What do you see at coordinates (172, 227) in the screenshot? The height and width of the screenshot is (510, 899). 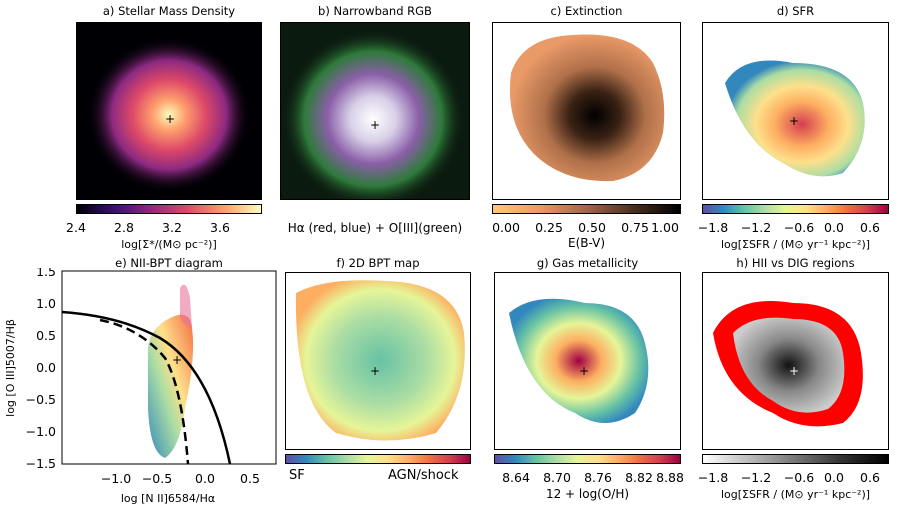 I see `cbar-a-tick: 3.2` at bounding box center [172, 227].